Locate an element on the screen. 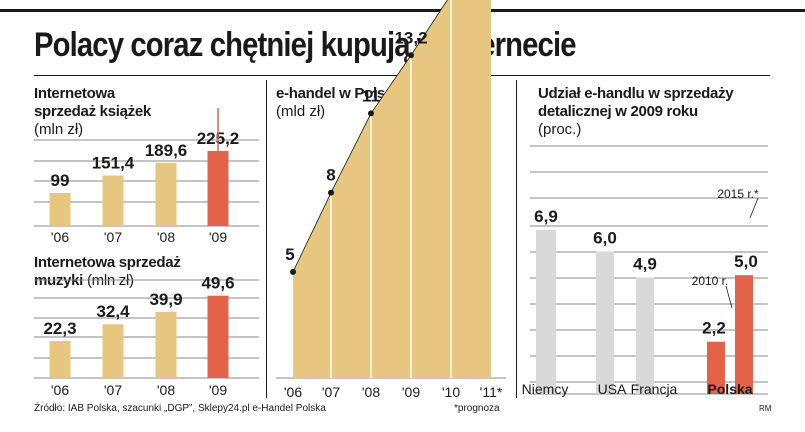  books-tick-0: '06 is located at coordinates (60, 237).